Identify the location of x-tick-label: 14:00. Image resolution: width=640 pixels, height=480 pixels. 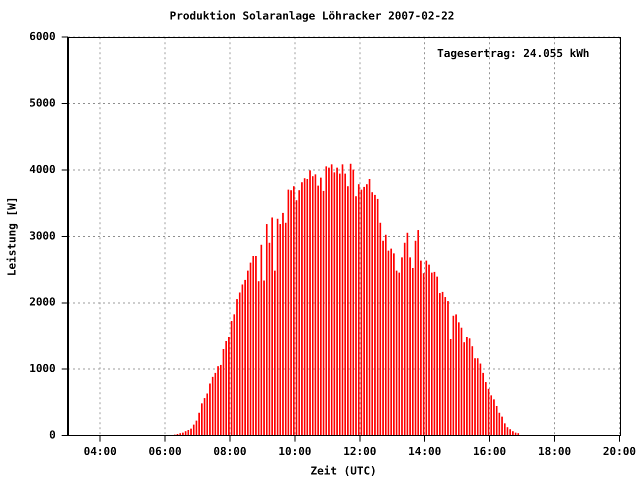
(425, 451).